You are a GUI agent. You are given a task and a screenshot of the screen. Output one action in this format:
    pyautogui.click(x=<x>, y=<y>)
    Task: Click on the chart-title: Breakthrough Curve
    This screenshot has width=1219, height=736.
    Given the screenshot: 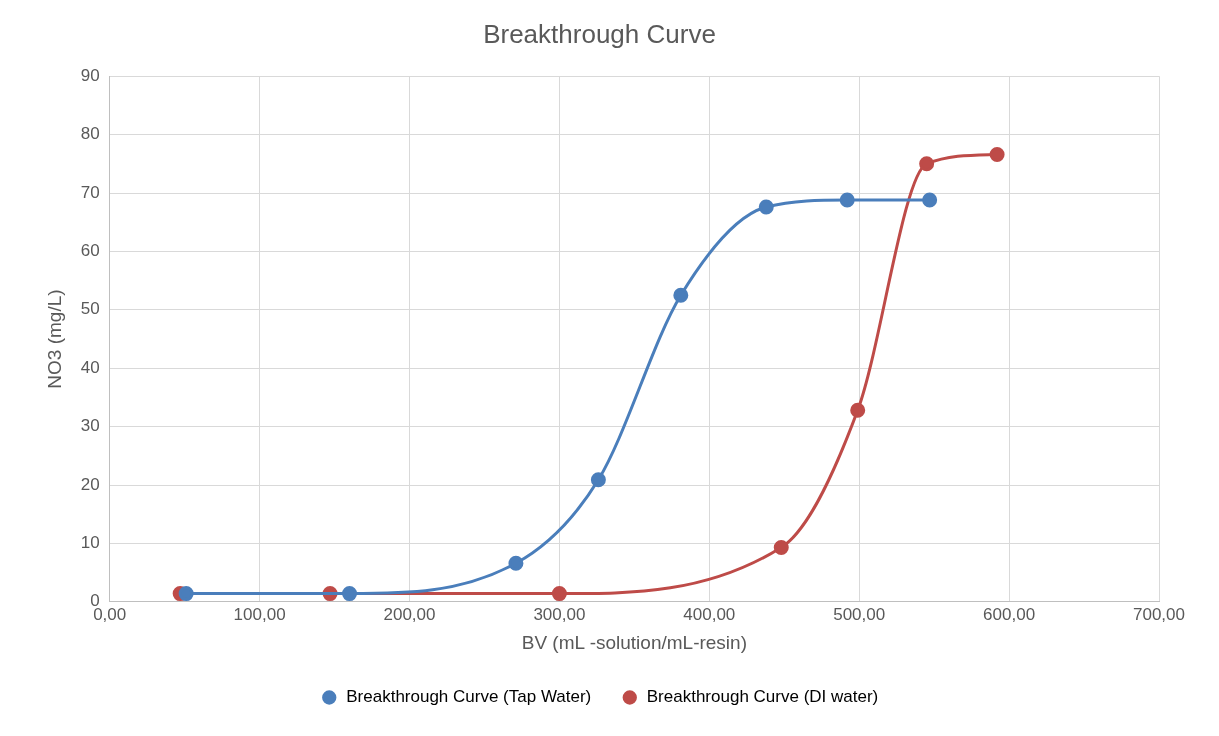 What is the action you would take?
    pyautogui.click(x=599, y=33)
    